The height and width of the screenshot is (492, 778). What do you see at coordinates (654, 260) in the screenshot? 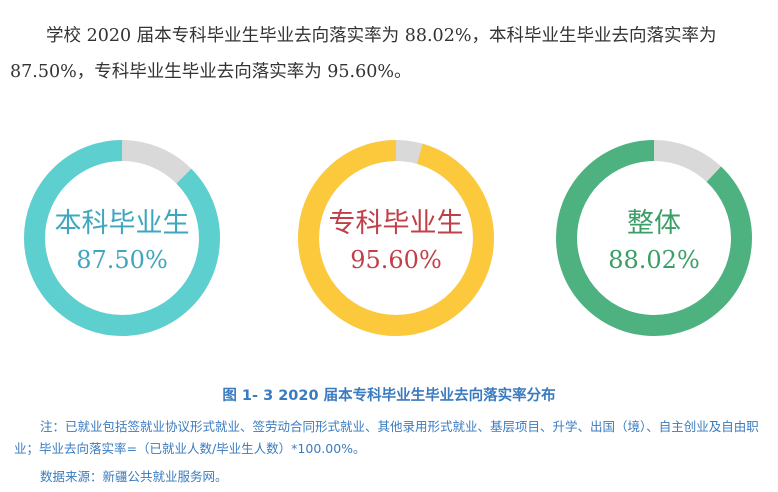
I see `donut-value-overall: 88.02%` at bounding box center [654, 260].